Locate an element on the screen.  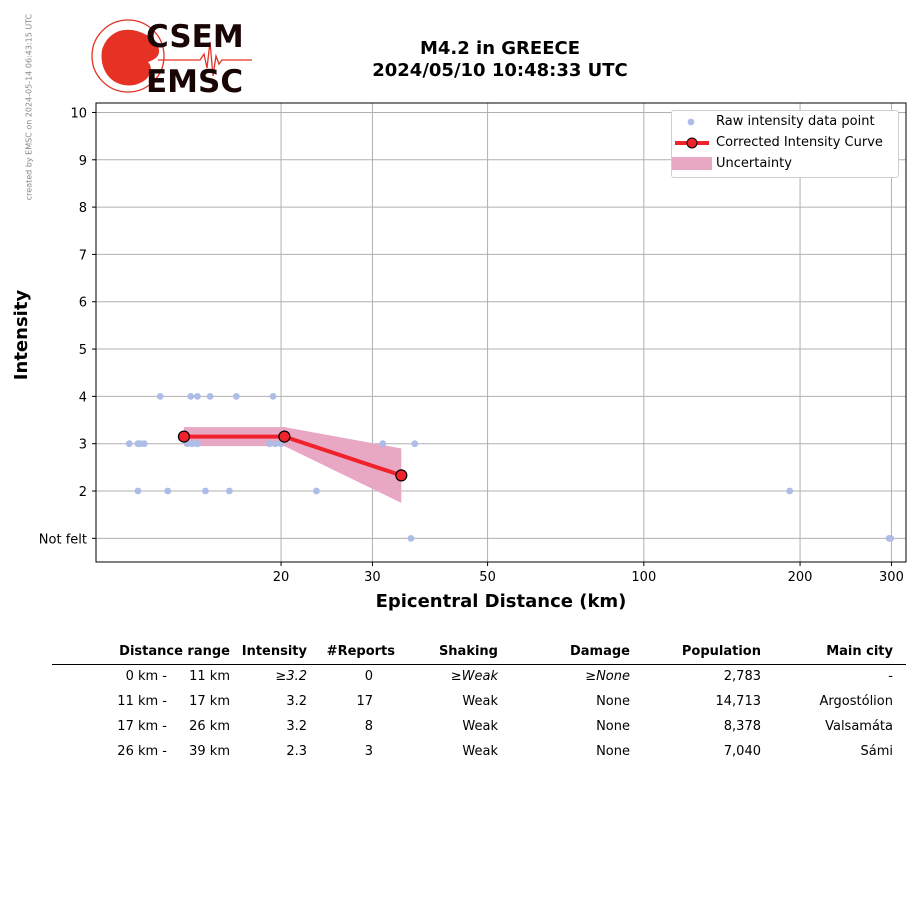
cell-intensity: ≥3.2 is located at coordinates (291, 676).